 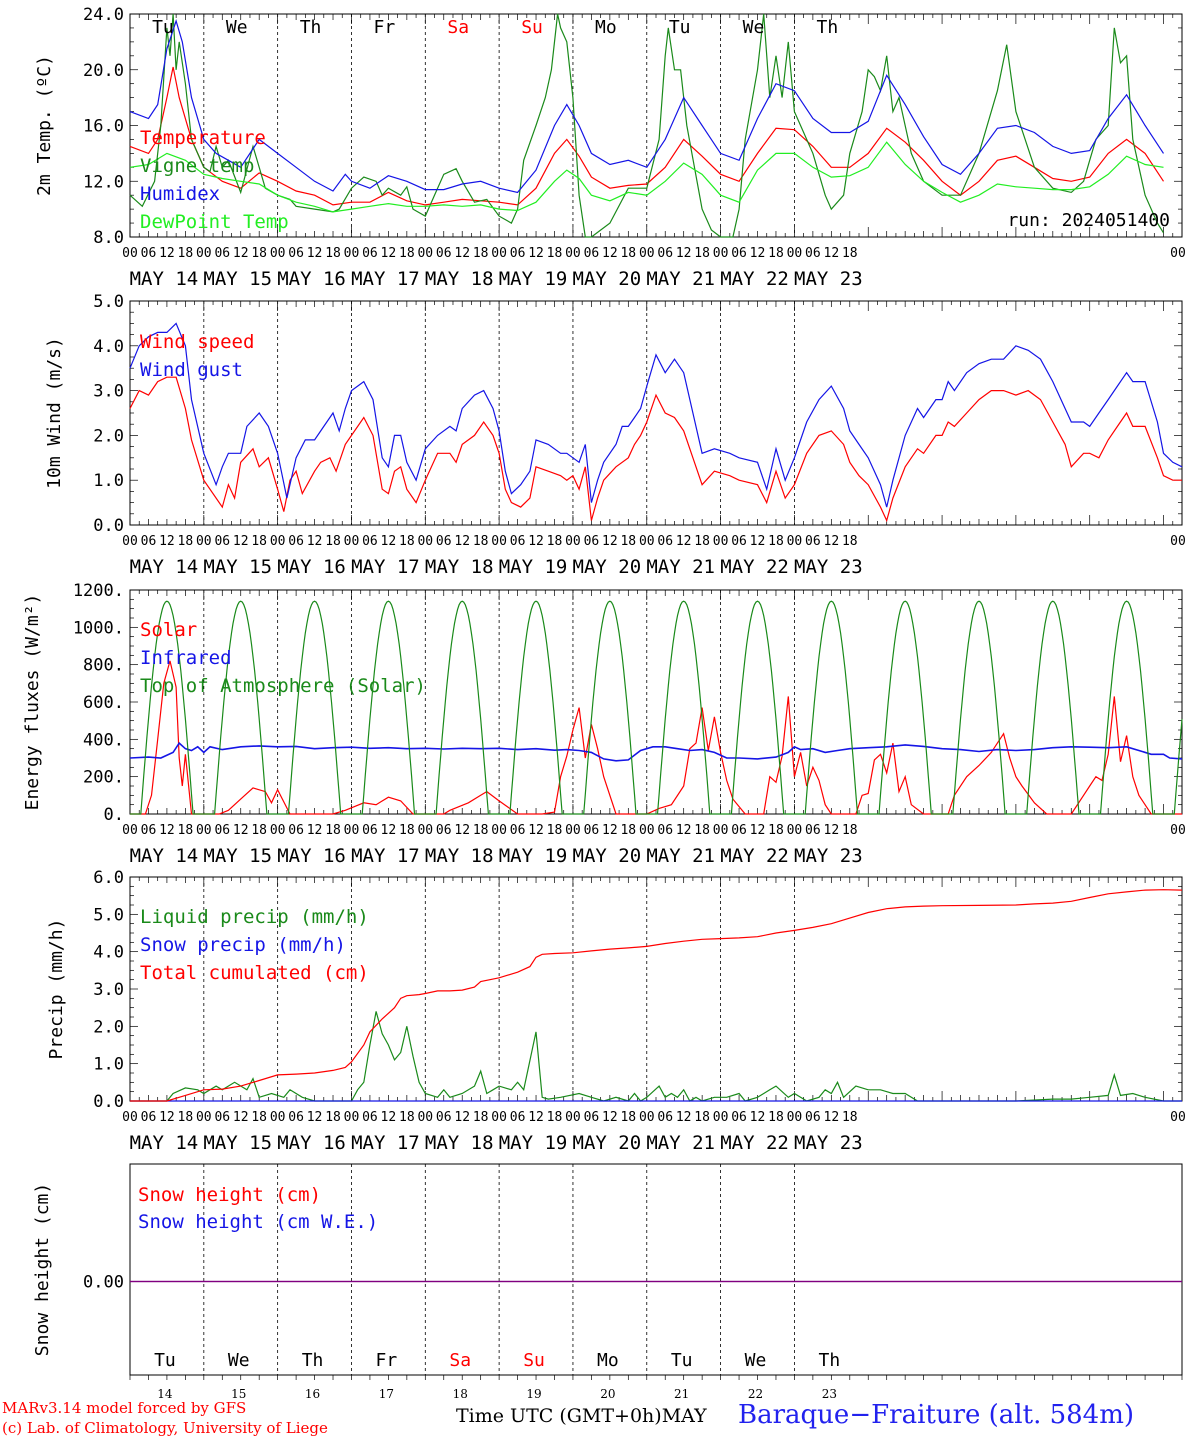 I want to click on day-number-label: 22, so click(x=755, y=1394).